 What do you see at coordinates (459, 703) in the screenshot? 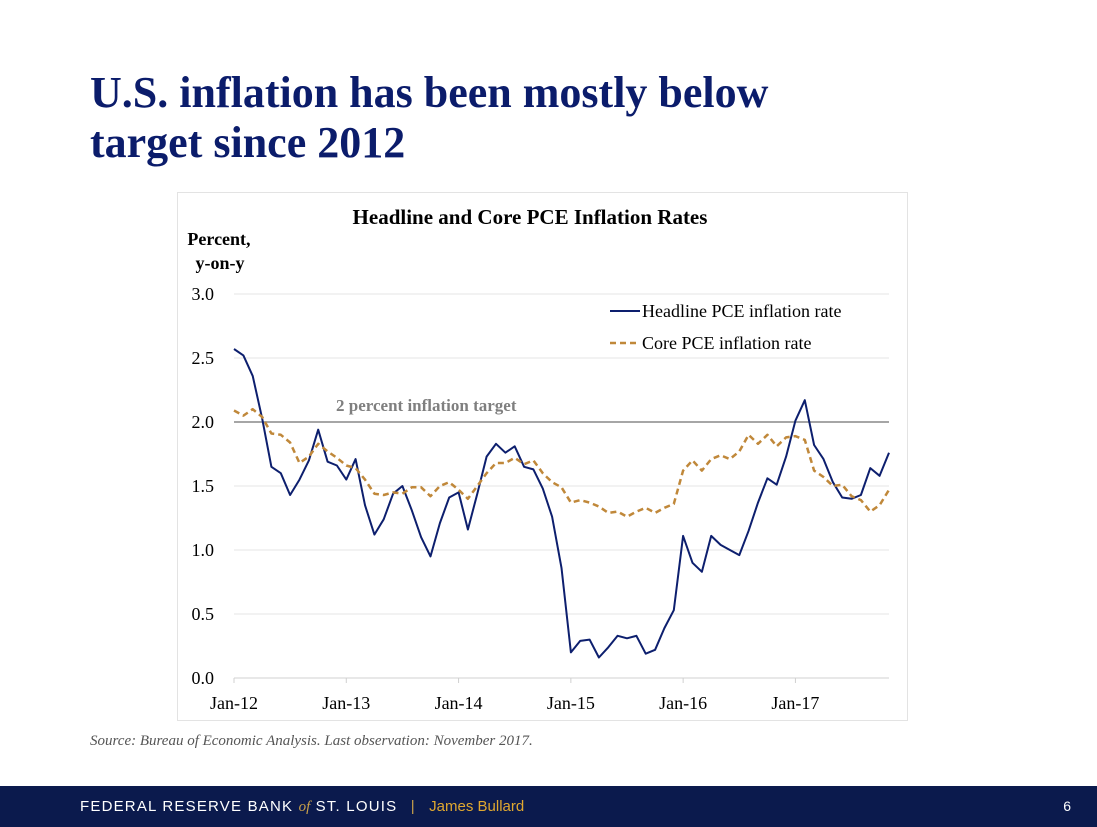
I see `x-tick-label: Jan-14` at bounding box center [459, 703].